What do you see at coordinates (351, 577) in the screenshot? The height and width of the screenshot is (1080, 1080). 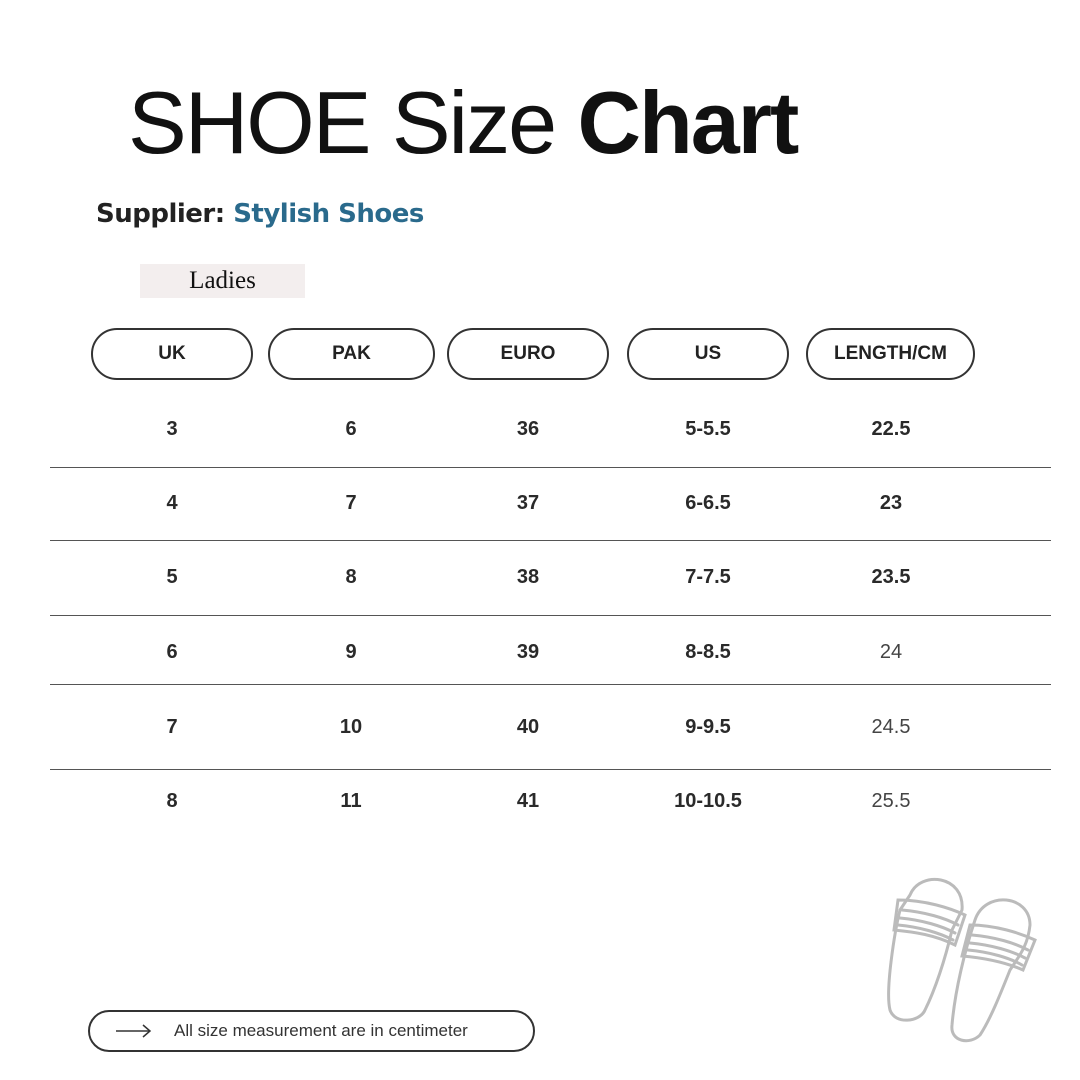 I see `cell-pak: 8` at bounding box center [351, 577].